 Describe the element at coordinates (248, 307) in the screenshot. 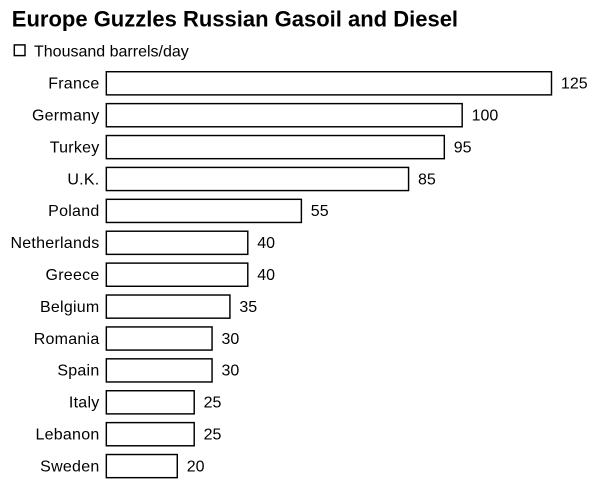

I see `svg-text: 35` at that location.